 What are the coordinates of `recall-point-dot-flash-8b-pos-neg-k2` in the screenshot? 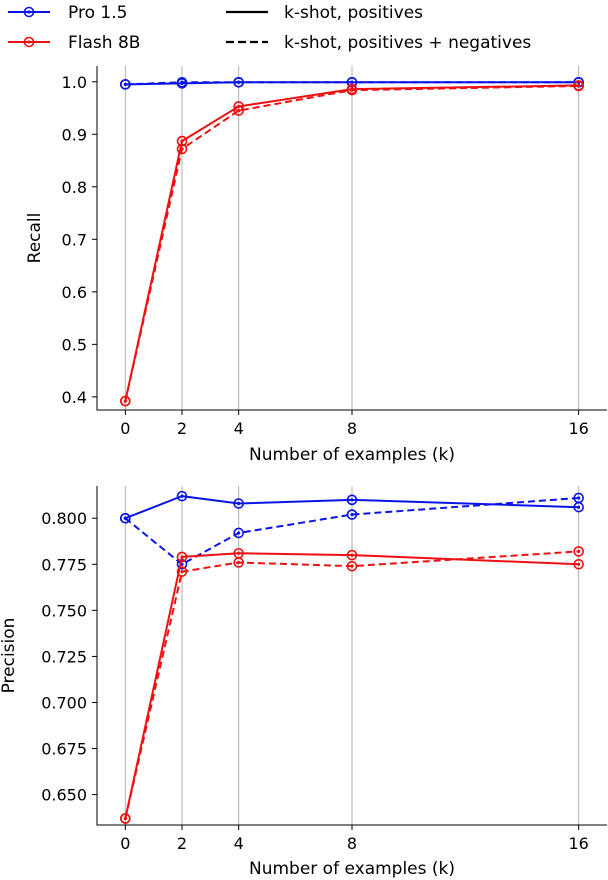 It's located at (182, 149).